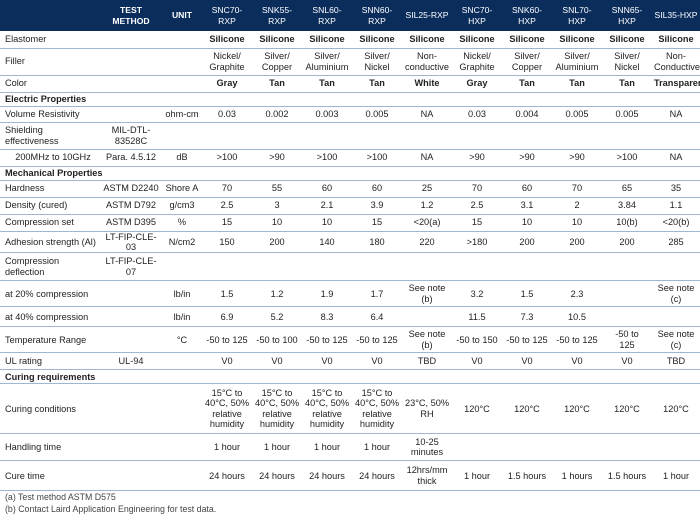 This screenshot has width=700, height=528. What do you see at coordinates (50, 361) in the screenshot?
I see `row-label: UL rating` at bounding box center [50, 361].